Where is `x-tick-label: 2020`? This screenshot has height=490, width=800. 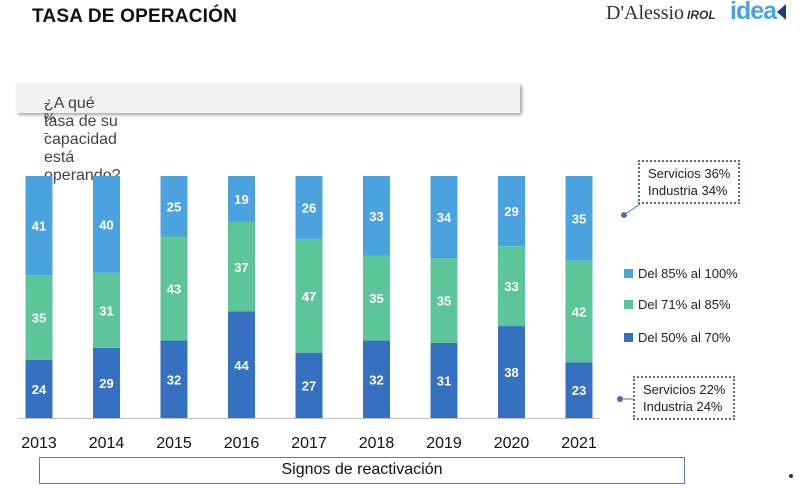
x-tick-label: 2020 is located at coordinates (512, 443).